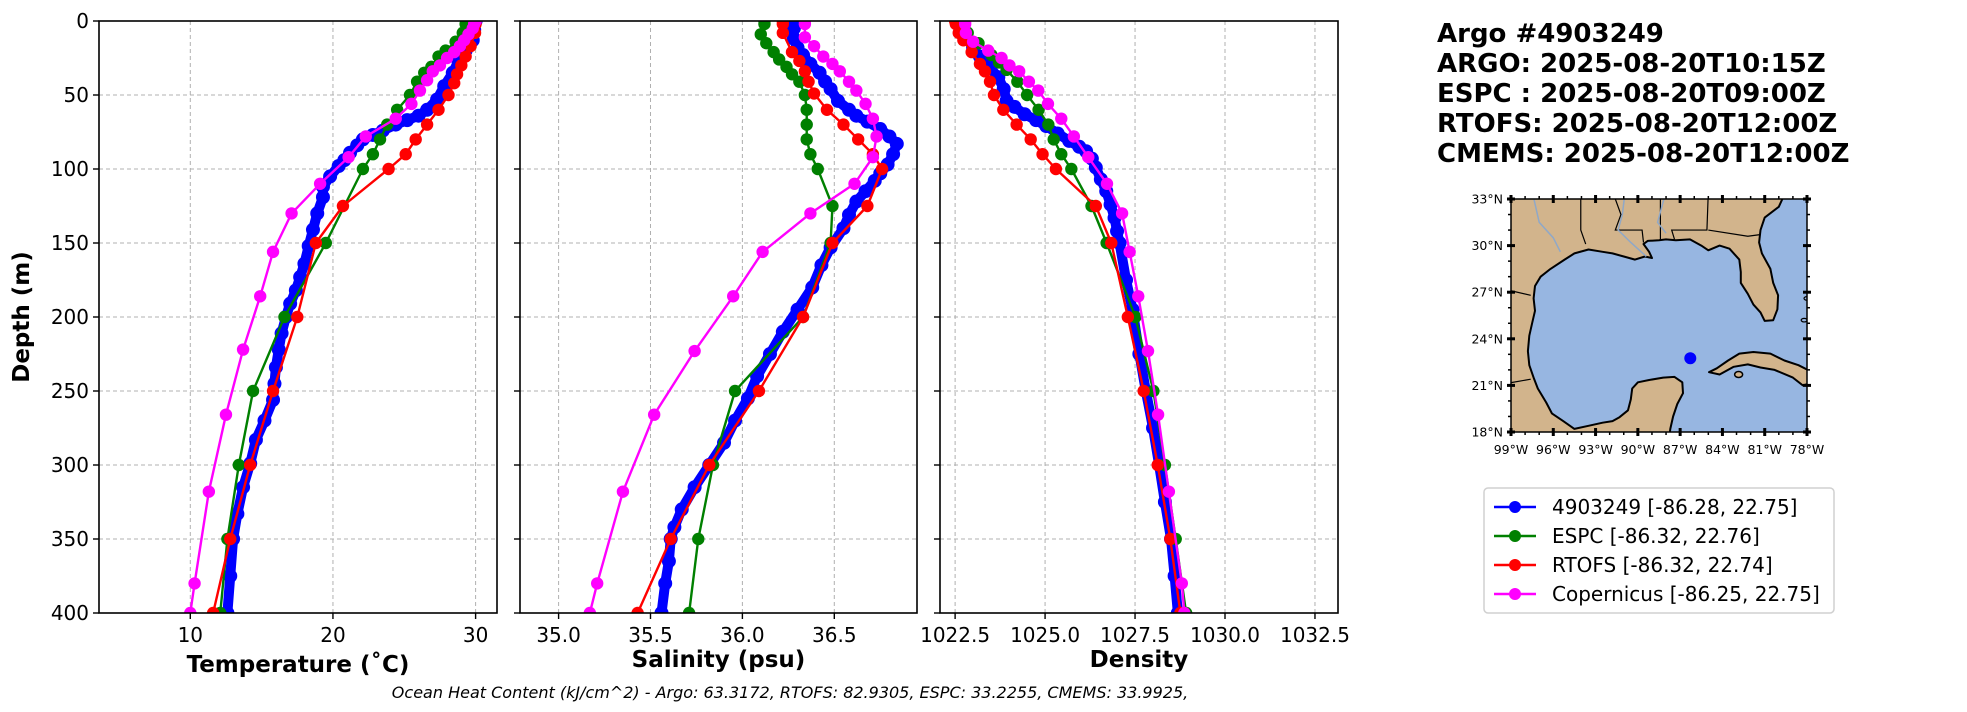 This screenshot has height=712, width=1967. I want to click on x-tick-label: 36.5, so click(834, 635).